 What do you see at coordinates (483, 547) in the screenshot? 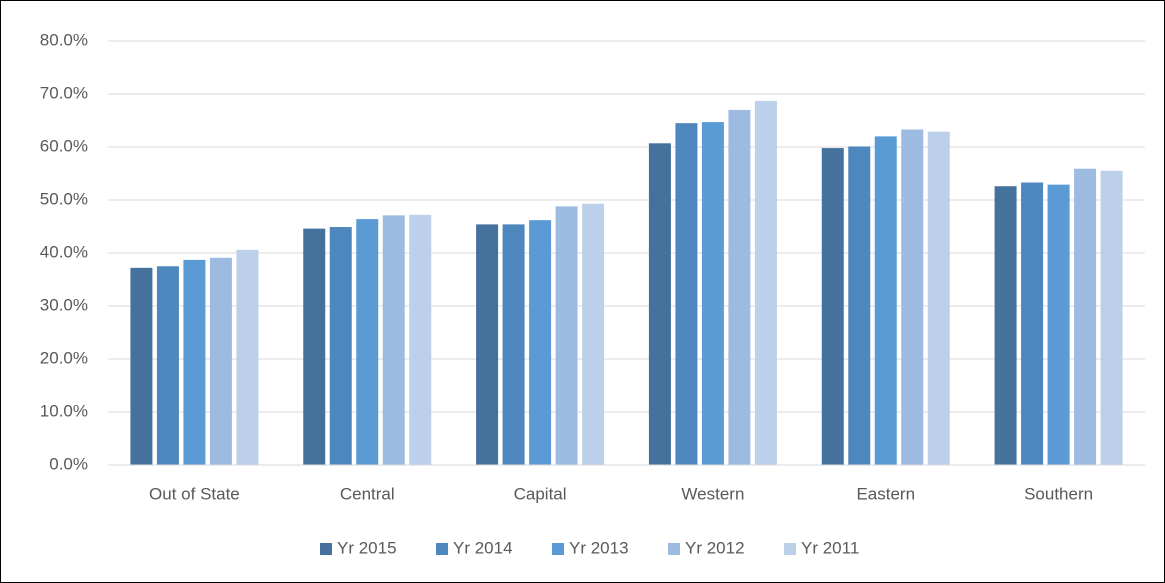
I see `legend-label: Yr 2014` at bounding box center [483, 547].